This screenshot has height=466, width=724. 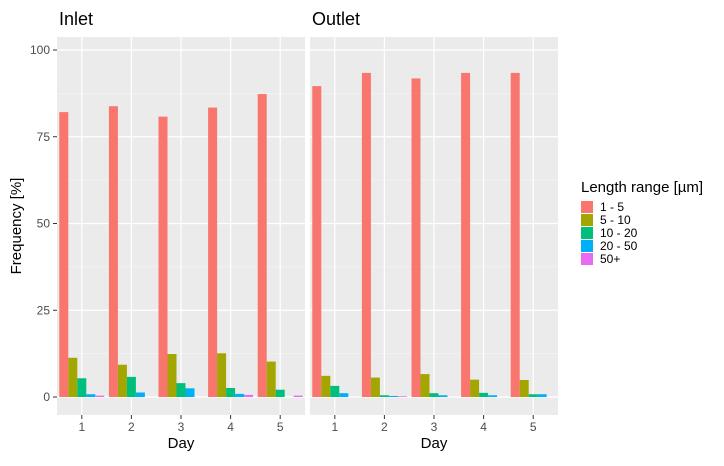 What do you see at coordinates (615, 220) in the screenshot?
I see `legend-label: 5 - 10` at bounding box center [615, 220].